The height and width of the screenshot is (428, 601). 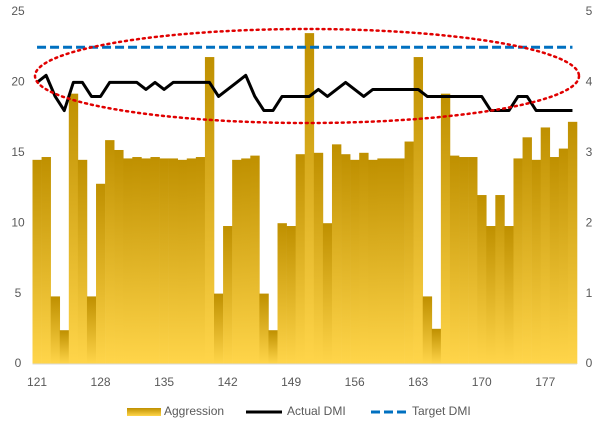 What do you see at coordinates (441, 411) in the screenshot?
I see `legend-label: Target DMI` at bounding box center [441, 411].